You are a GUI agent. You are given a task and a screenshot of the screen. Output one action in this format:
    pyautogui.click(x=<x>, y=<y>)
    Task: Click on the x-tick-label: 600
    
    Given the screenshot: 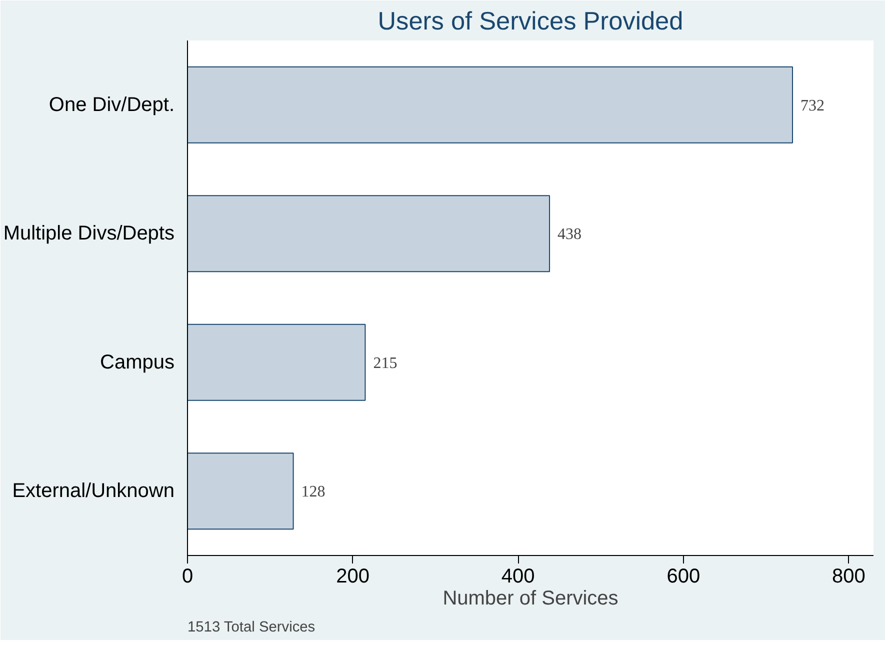 What is the action you would take?
    pyautogui.click(x=683, y=577)
    